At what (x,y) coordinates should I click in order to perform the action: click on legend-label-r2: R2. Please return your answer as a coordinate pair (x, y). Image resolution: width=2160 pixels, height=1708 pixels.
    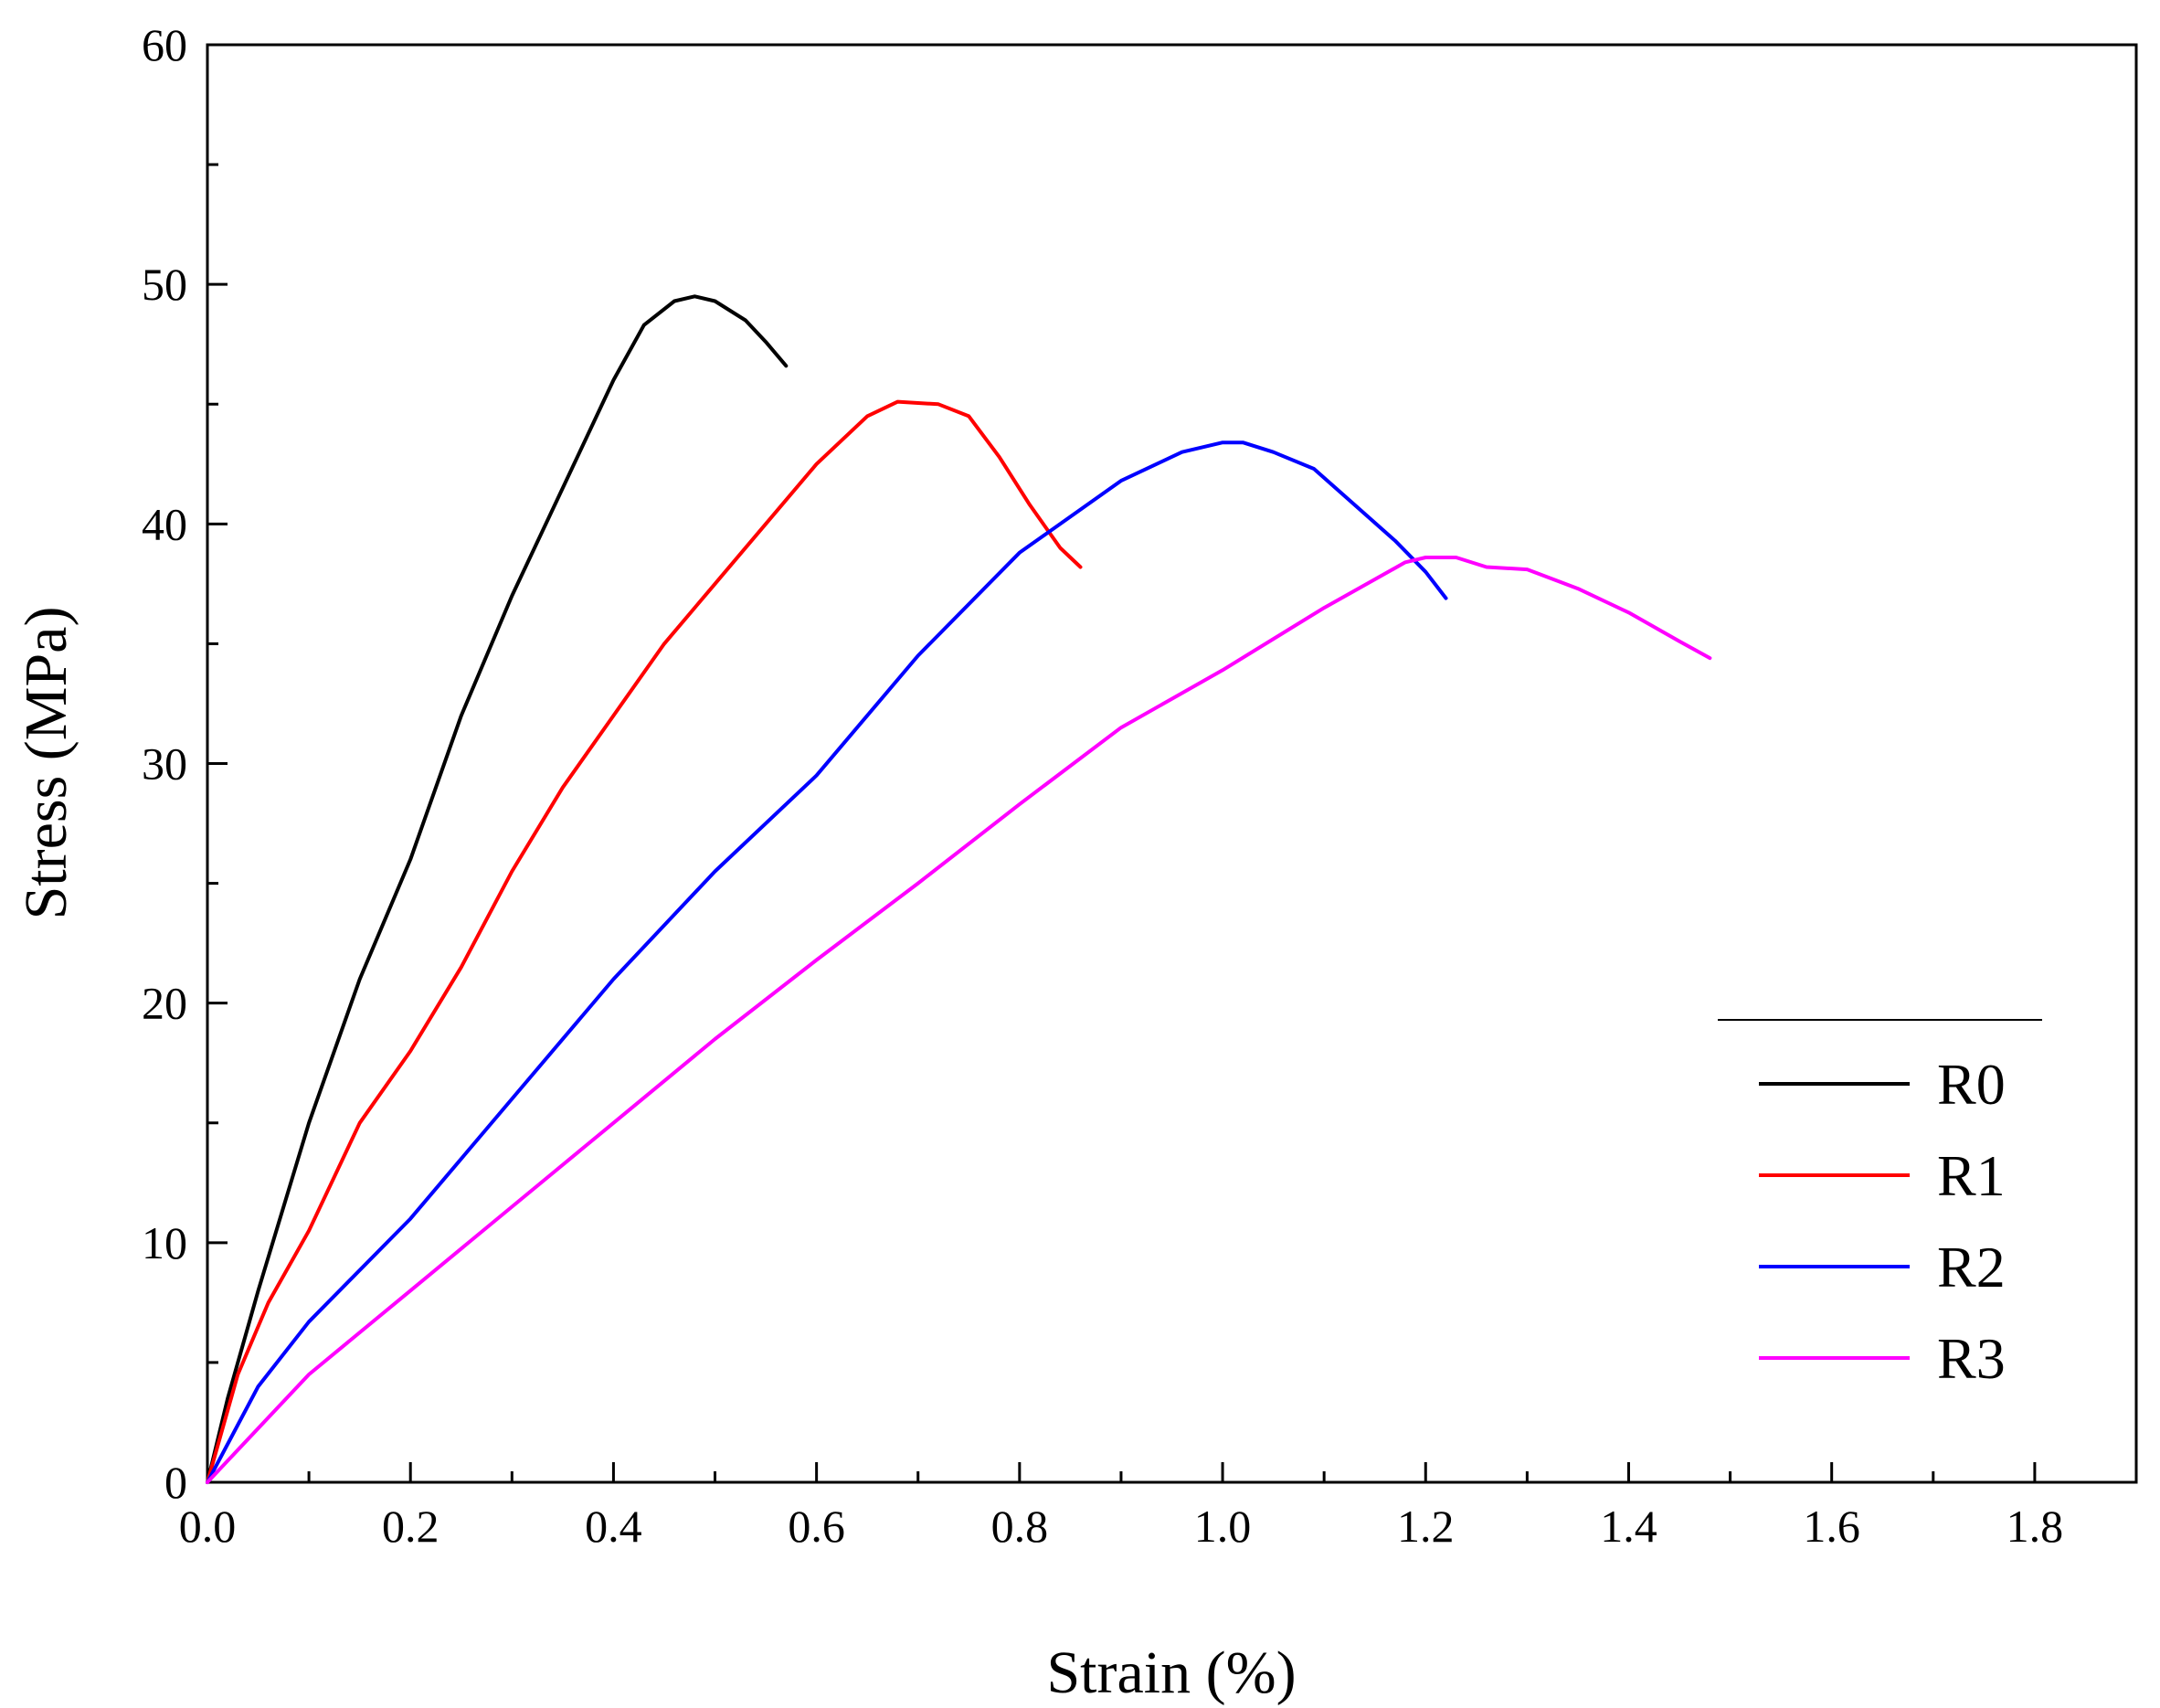
    Looking at the image, I should click on (1972, 1267).